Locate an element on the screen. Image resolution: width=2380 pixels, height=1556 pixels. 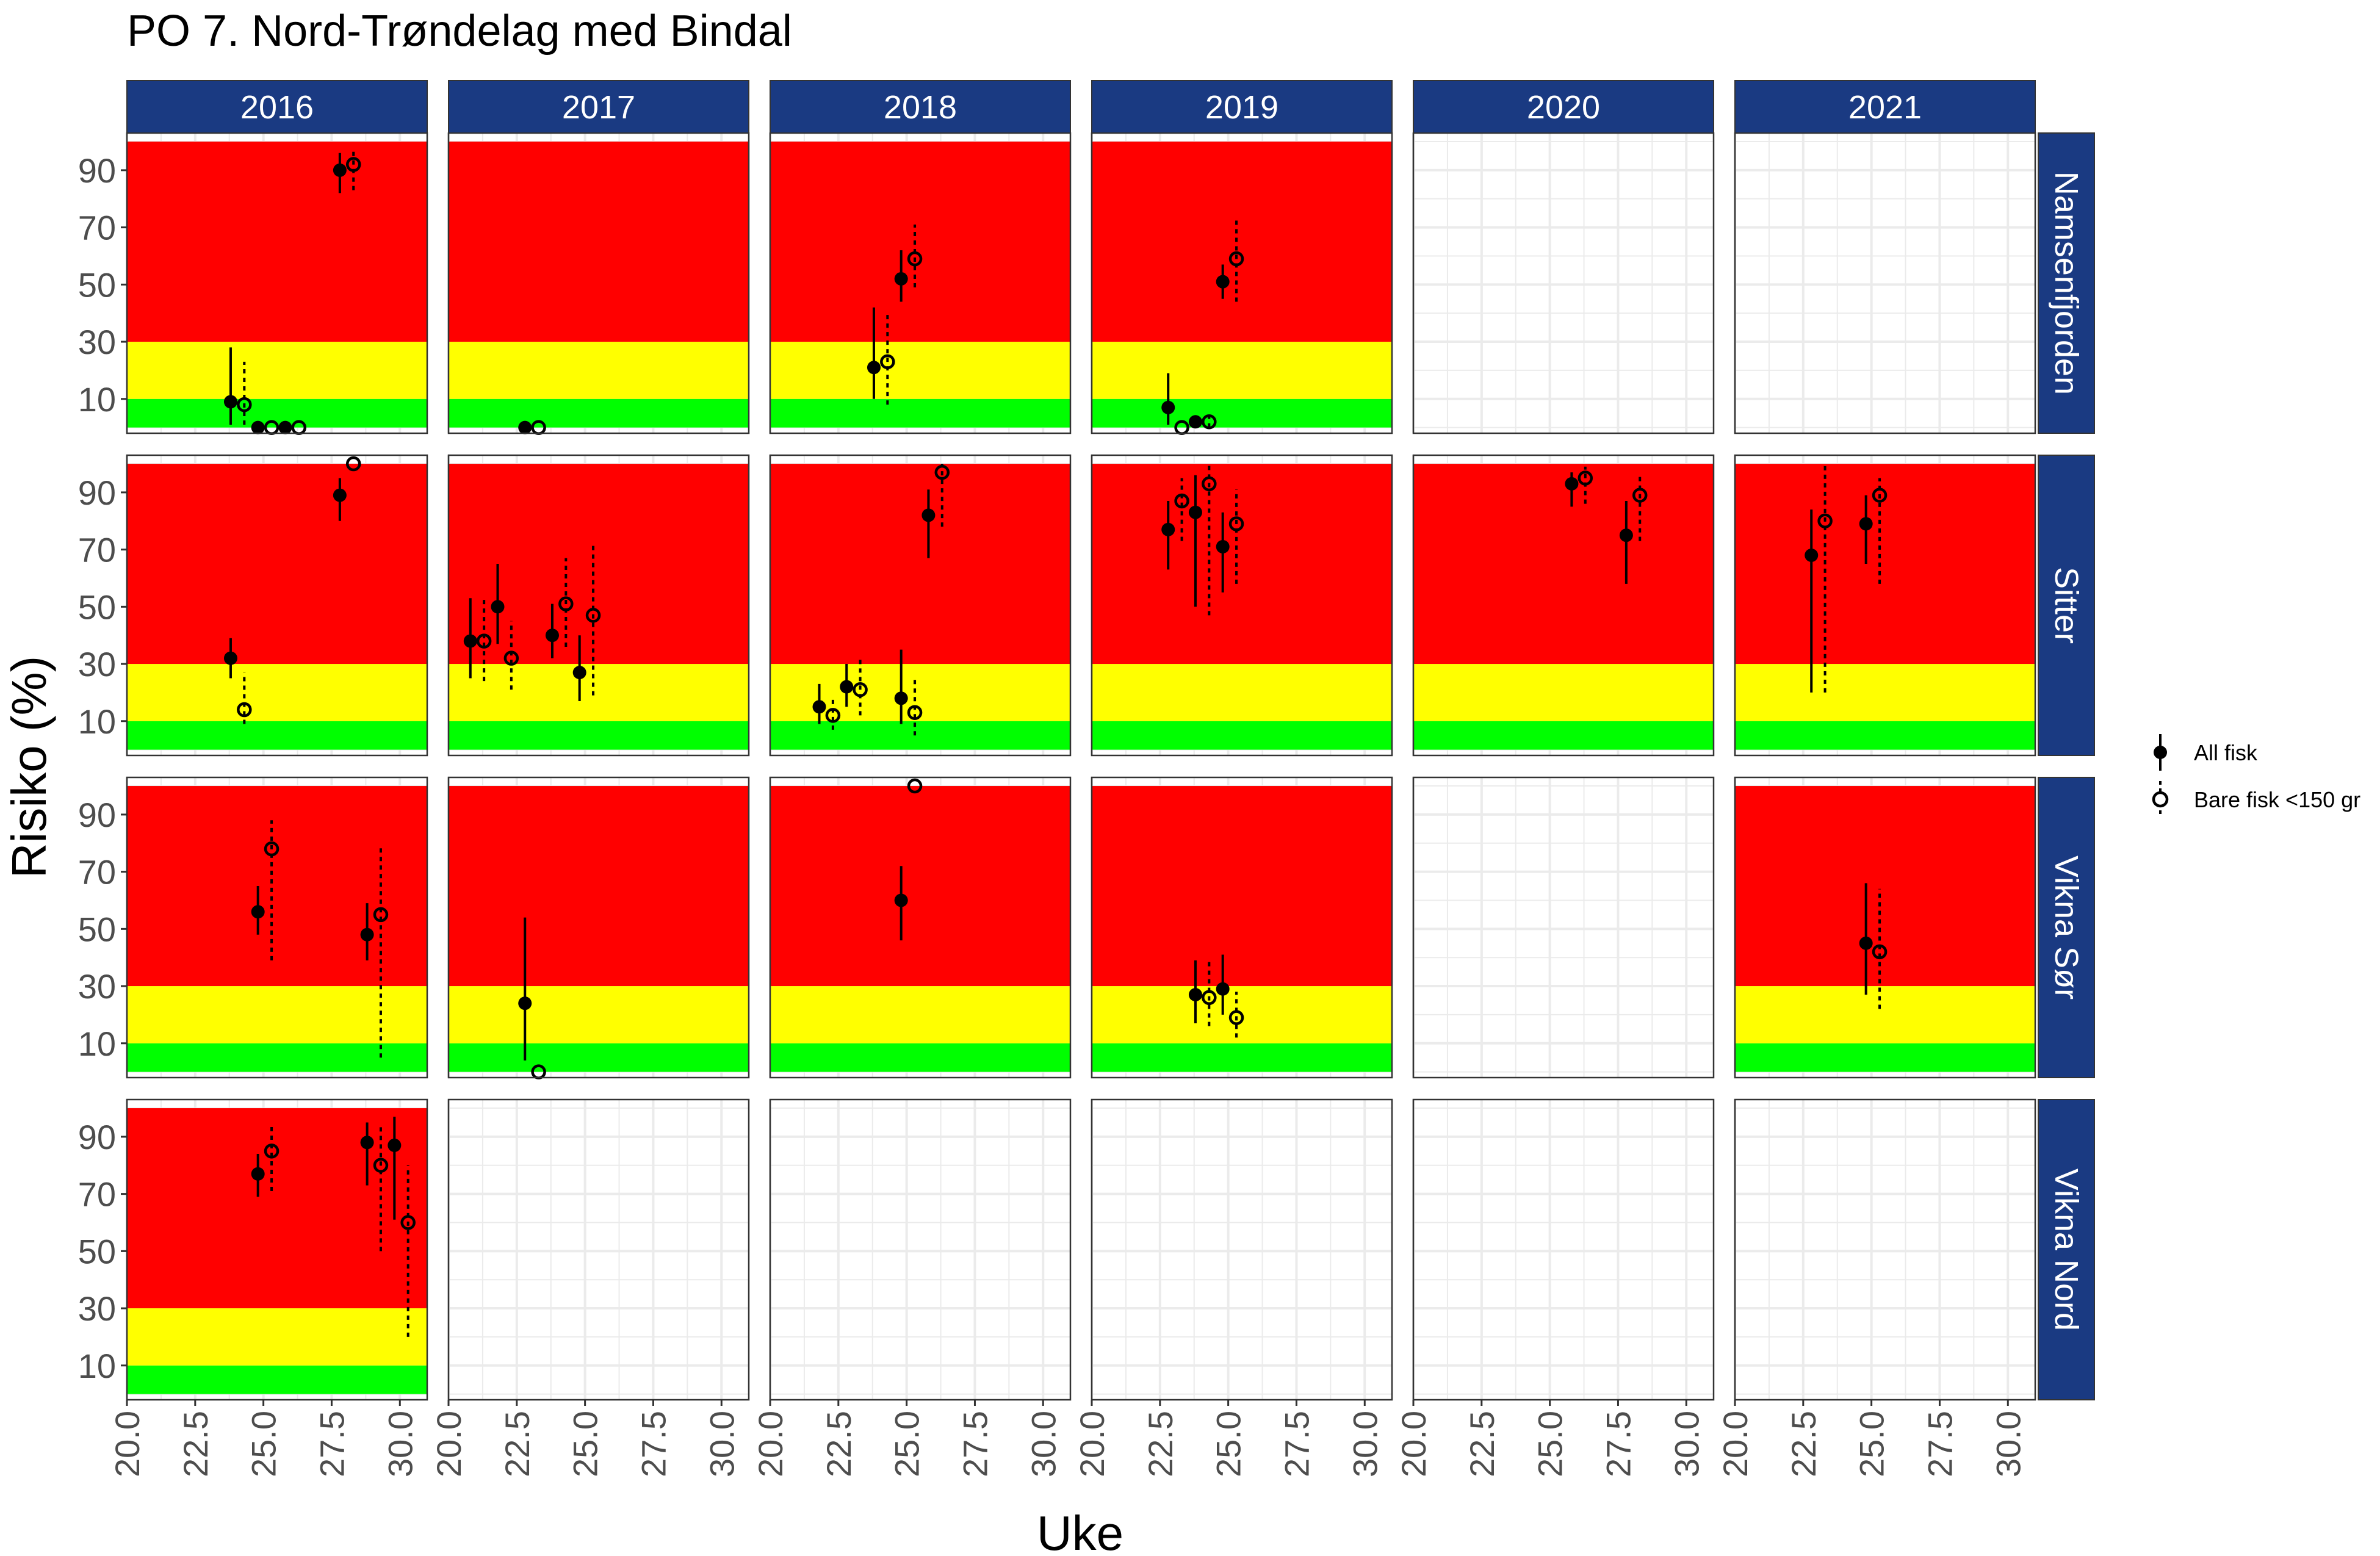
panel-2016-vikna-nord is located at coordinates (277, 1249).